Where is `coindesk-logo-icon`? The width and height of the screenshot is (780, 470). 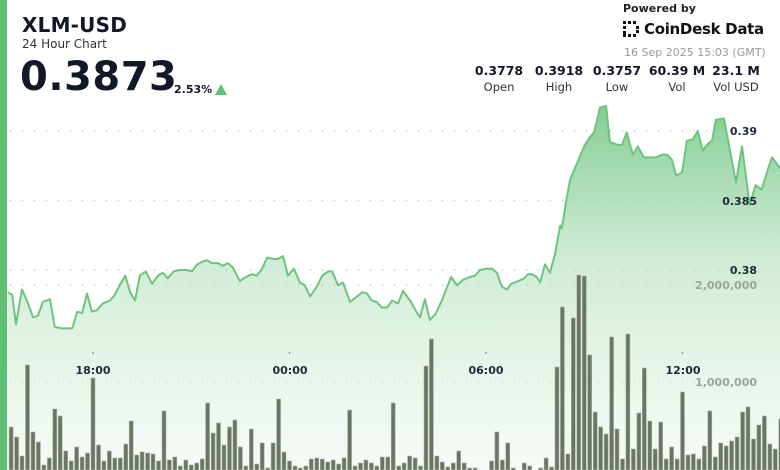
coindesk-logo-icon is located at coordinates (631, 29).